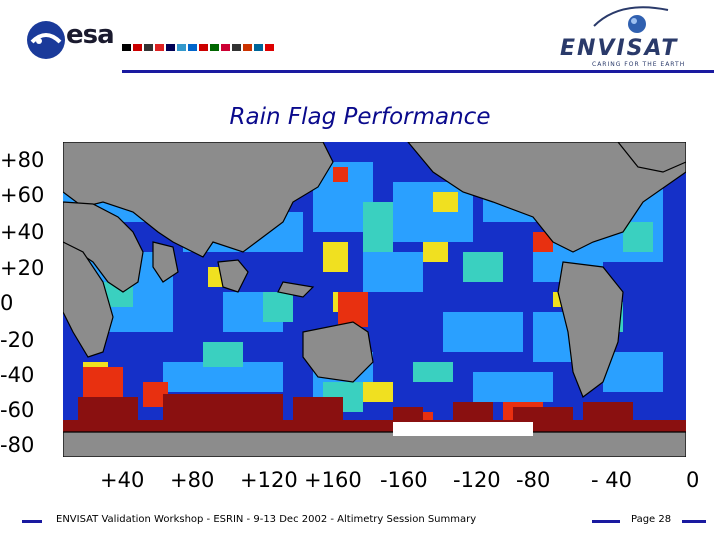 The width and height of the screenshot is (720, 540). I want to click on landmass-south-america, so click(590, 329).